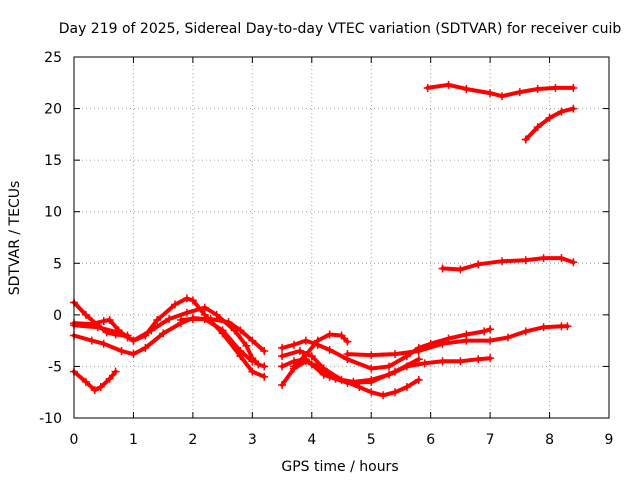  Describe the element at coordinates (430, 440) in the screenshot. I see `x-tick-label: 6` at that location.